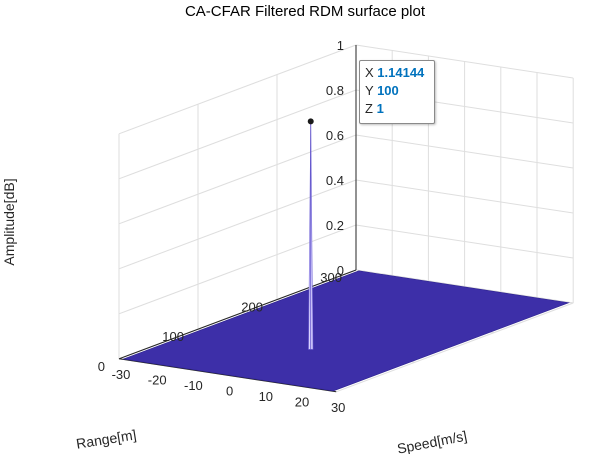  I want to click on datatip-y-value: 100, so click(388, 90).